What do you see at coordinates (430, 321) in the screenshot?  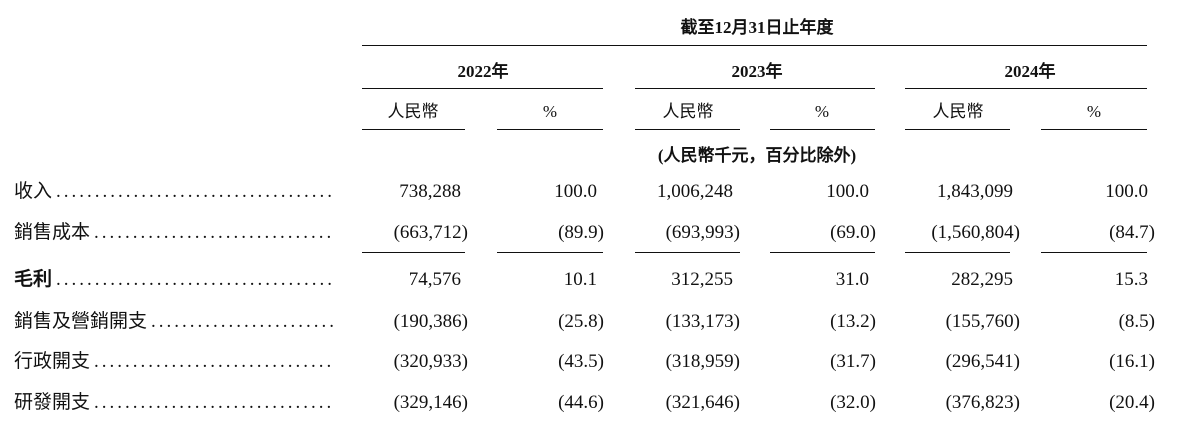 I see `cell: (190,386)` at bounding box center [430, 321].